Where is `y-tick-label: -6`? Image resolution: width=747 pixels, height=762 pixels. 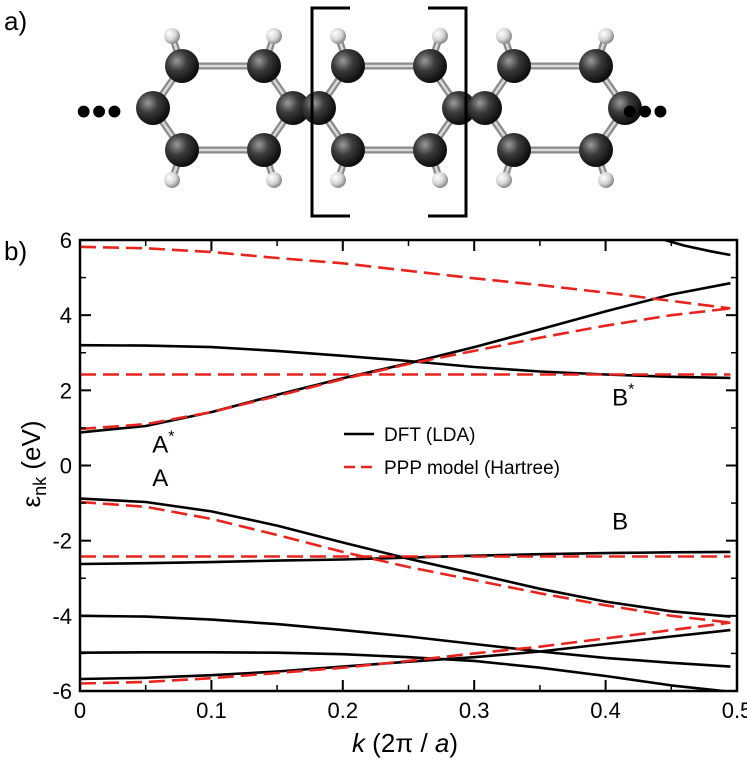 y-tick-label: -6 is located at coordinates (62, 691).